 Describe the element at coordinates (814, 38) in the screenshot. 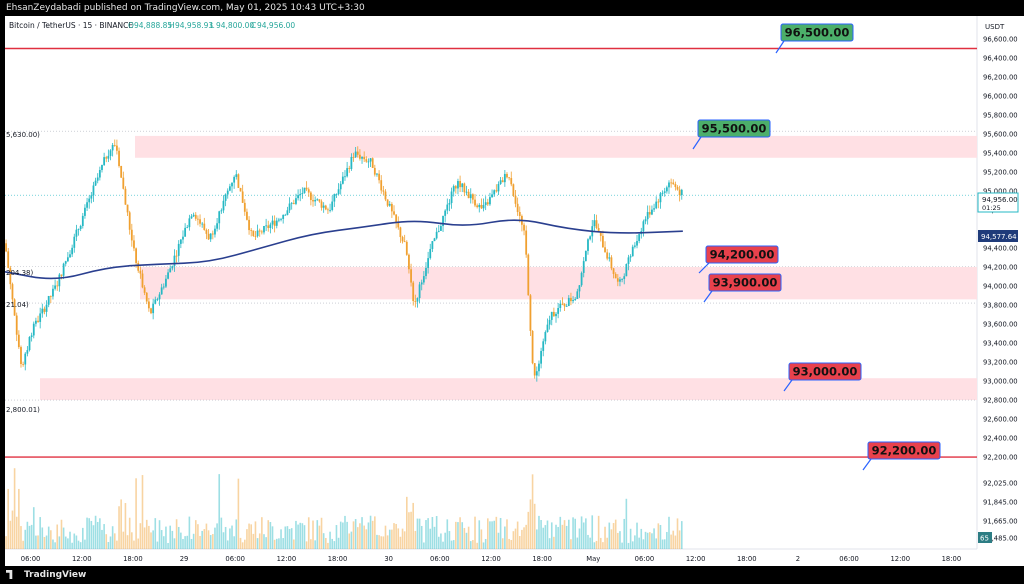

I see `price-callout-1: 96,500.00` at that location.